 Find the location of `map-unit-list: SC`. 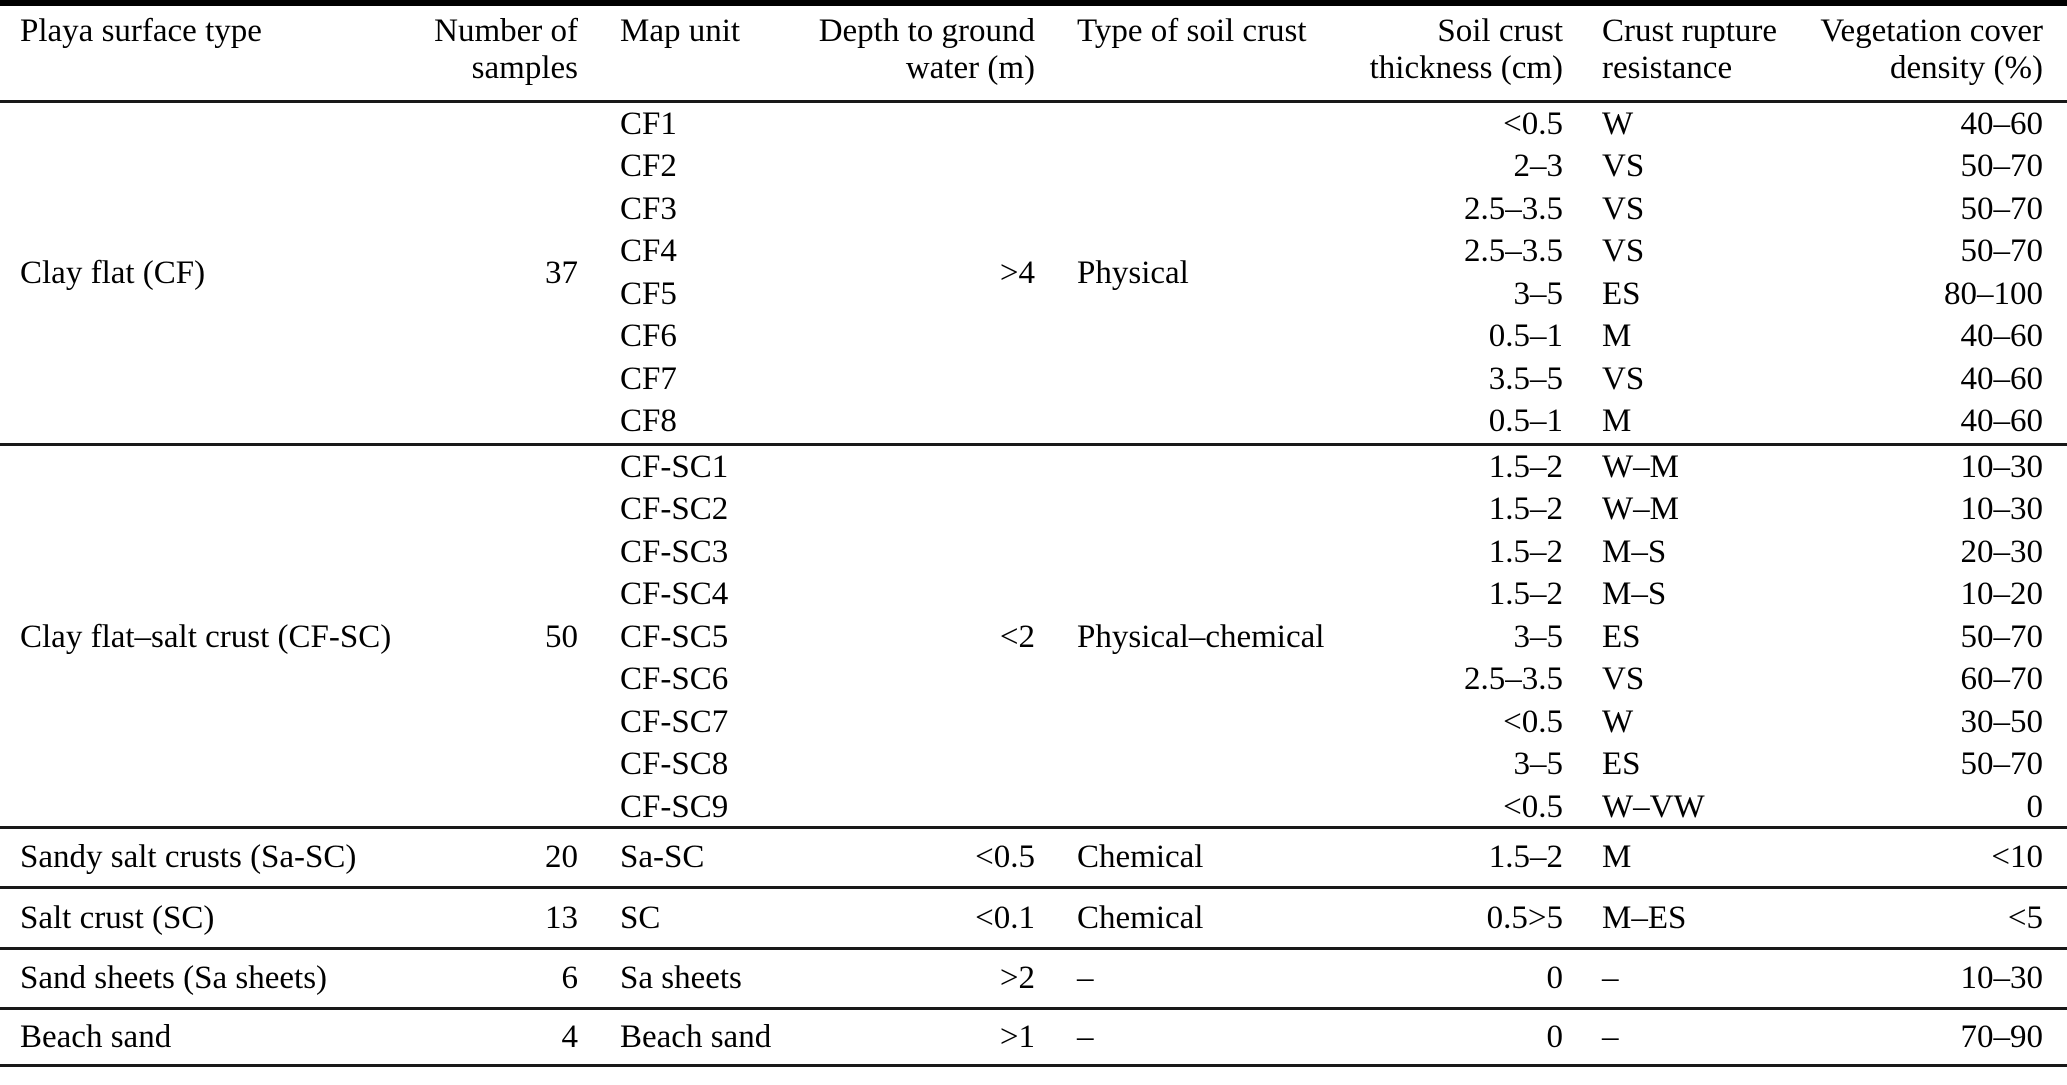

map-unit-list: SC is located at coordinates (714, 918).